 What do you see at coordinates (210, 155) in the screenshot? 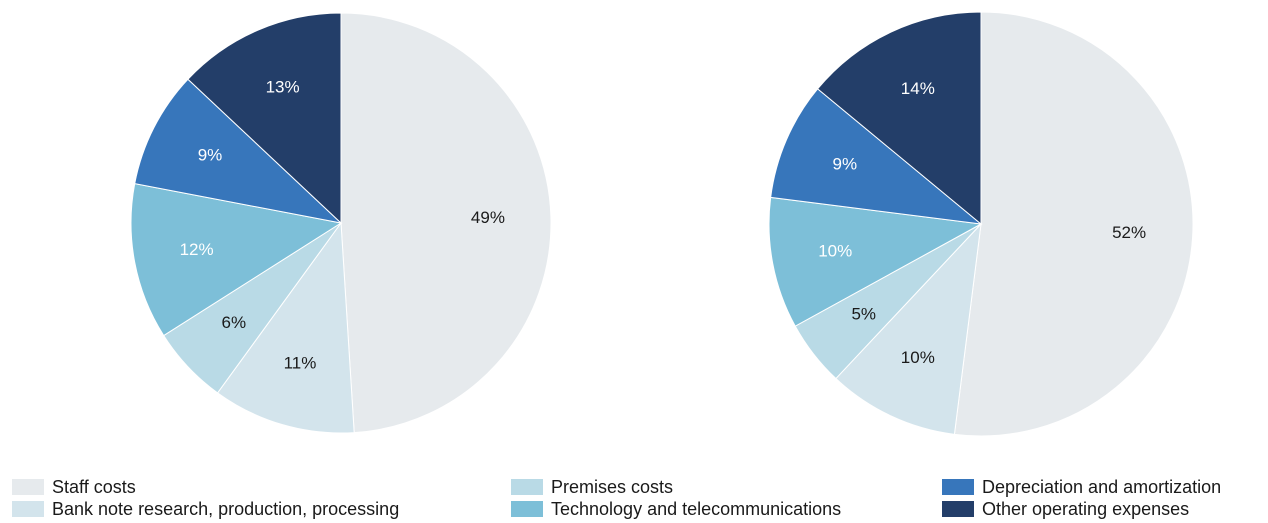
I see `pie1-label-depreciation-and-amortization: 9%` at bounding box center [210, 155].